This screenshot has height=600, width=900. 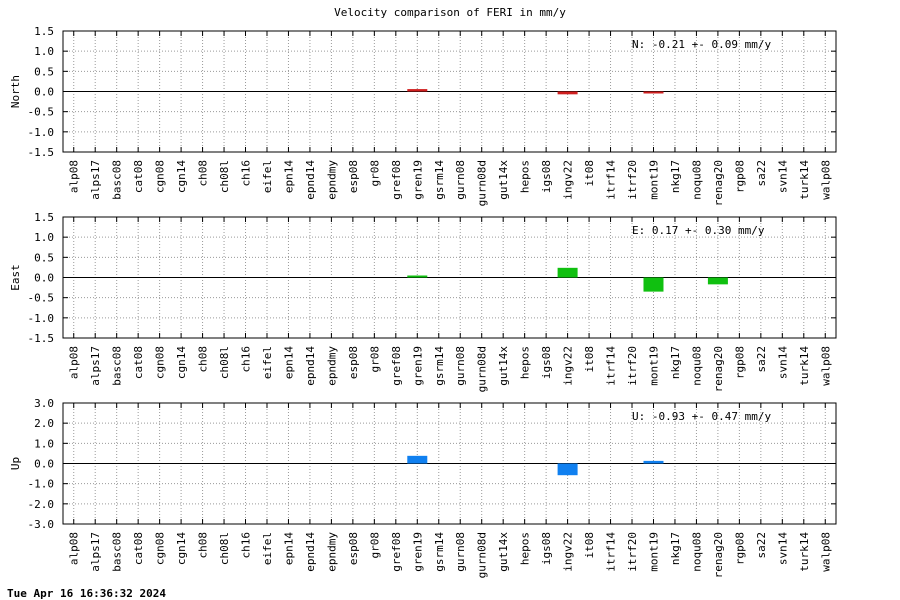 What do you see at coordinates (86, 593) in the screenshot?
I see `timestamp-footer: Tue Apr 16 16:36:32 2024` at bounding box center [86, 593].